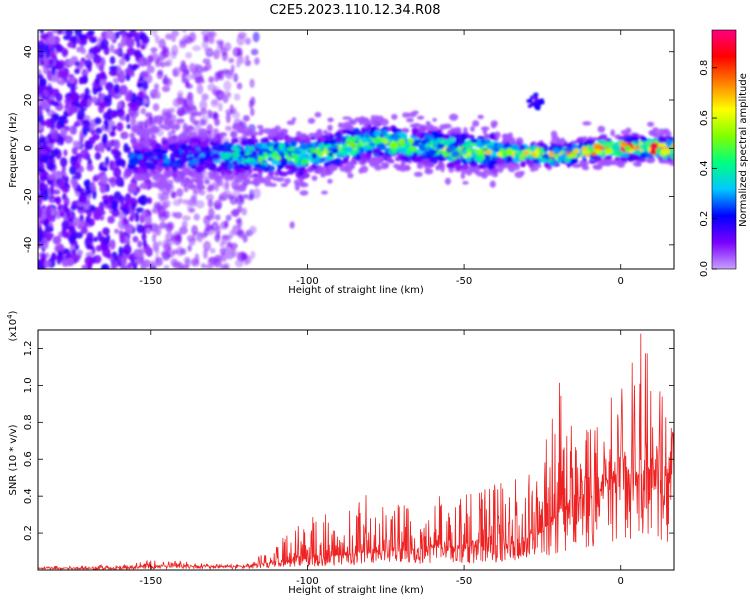  What do you see at coordinates (28, 385) in the screenshot?
I see `y-tick-label: 1.0` at bounding box center [28, 385].